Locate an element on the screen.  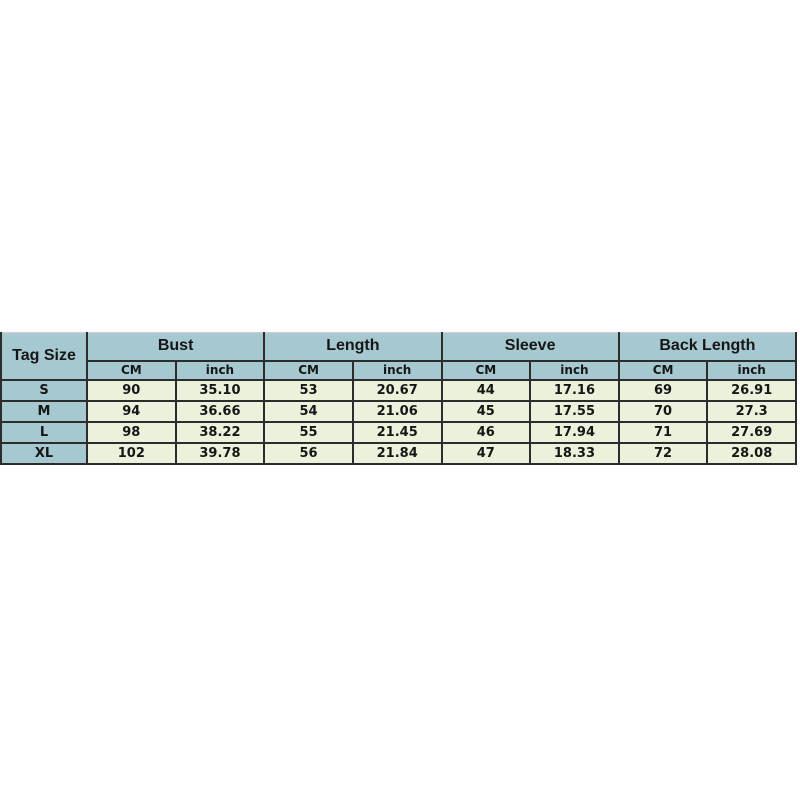
cell-s-bust-inch: 35.10 is located at coordinates (220, 390).